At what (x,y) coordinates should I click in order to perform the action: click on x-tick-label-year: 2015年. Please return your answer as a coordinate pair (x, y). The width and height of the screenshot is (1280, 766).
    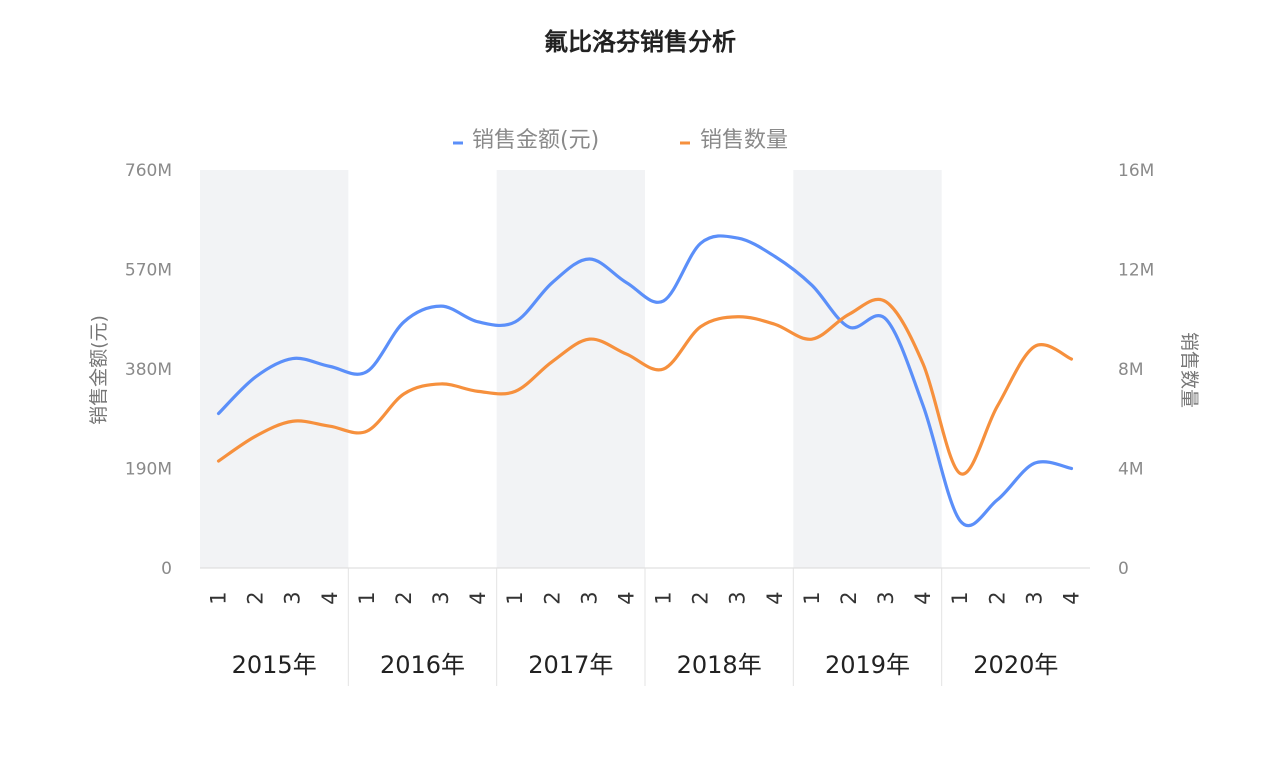
    Looking at the image, I should click on (274, 665).